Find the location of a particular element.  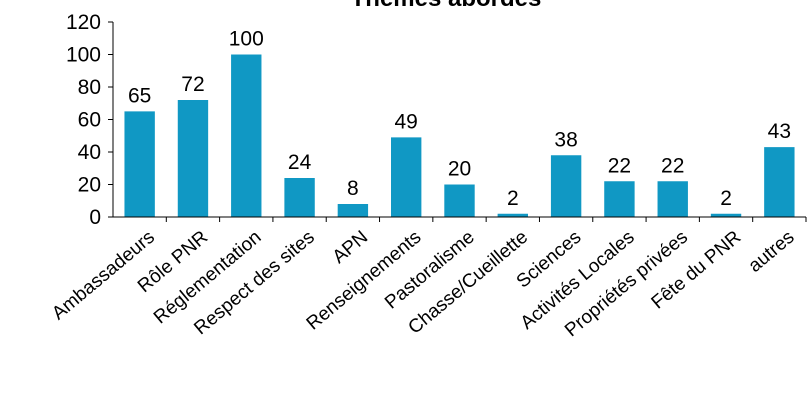

y-tick-label: 120 is located at coordinates (83, 22).